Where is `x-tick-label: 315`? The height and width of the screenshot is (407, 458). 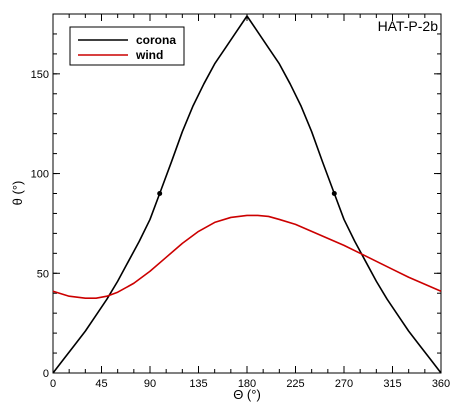 x-tick-label: 315 is located at coordinates (392, 384).